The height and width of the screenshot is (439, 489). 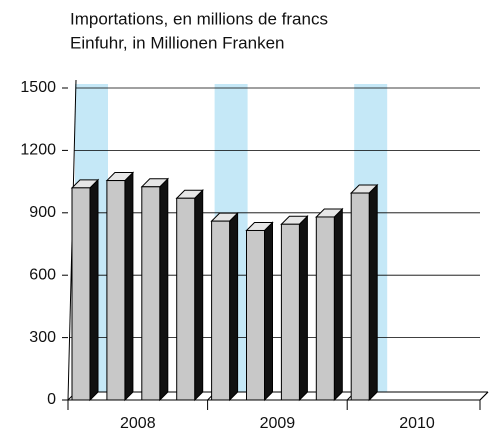 What do you see at coordinates (484, 396) in the screenshot?
I see `group-separator-top` at bounding box center [484, 396].